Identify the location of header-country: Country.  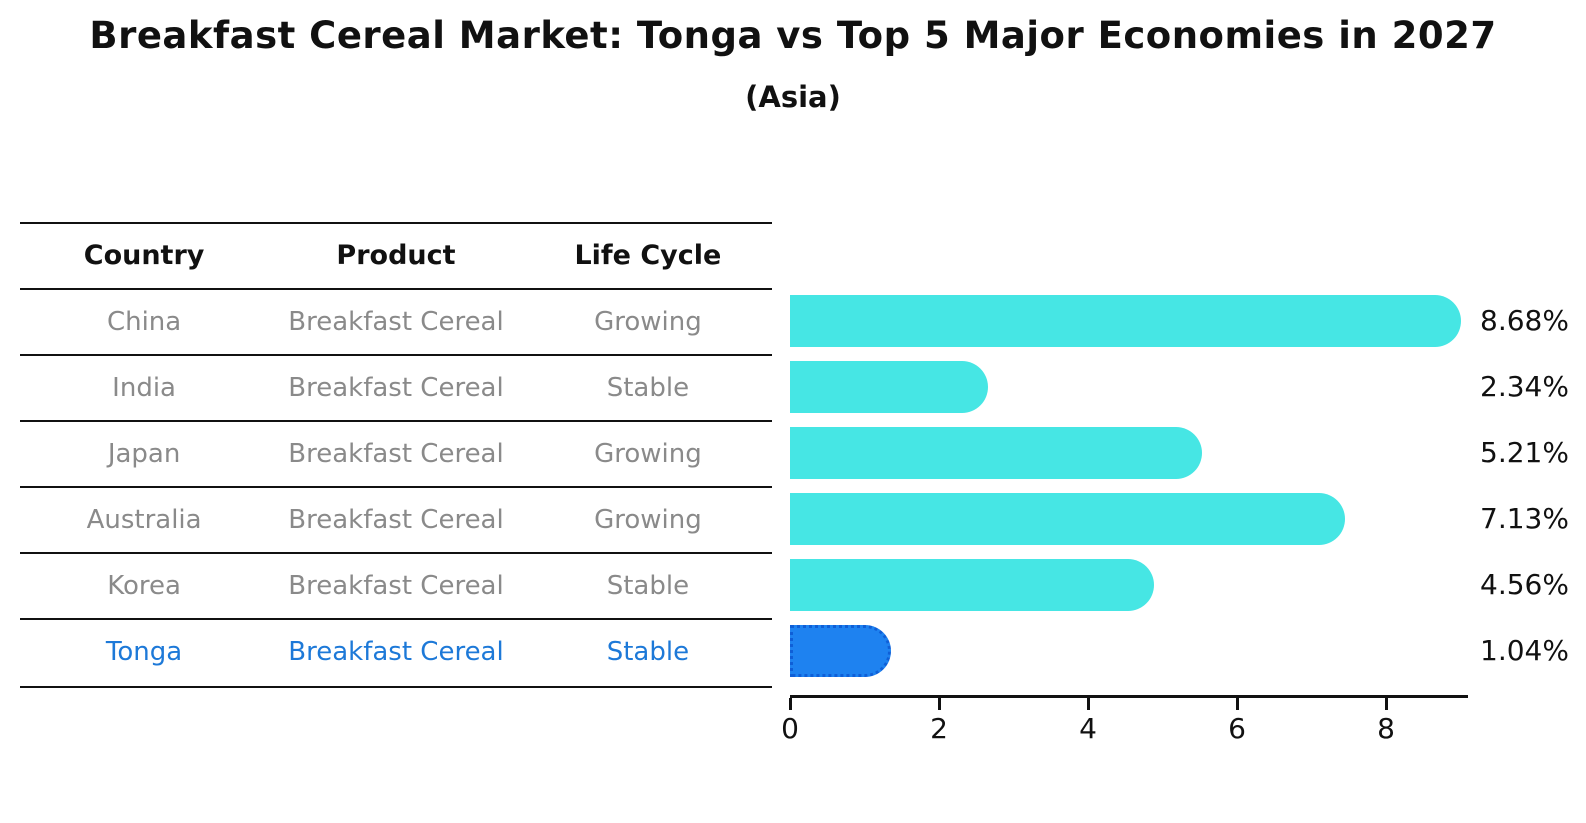
(144, 255).